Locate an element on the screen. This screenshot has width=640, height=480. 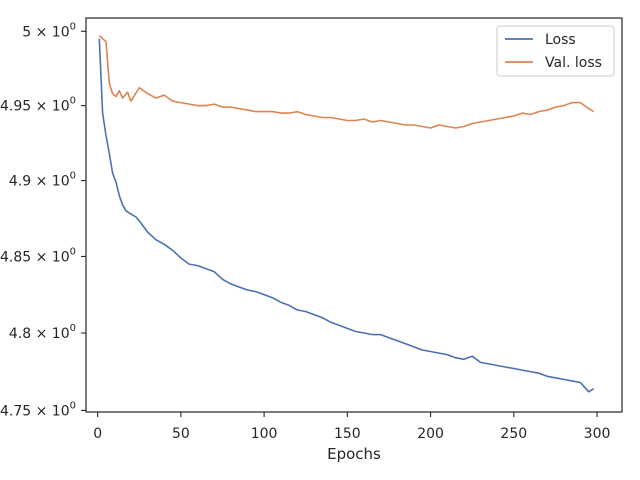
y-tick-label-2: 4.85 × 100 is located at coordinates (38, 255).